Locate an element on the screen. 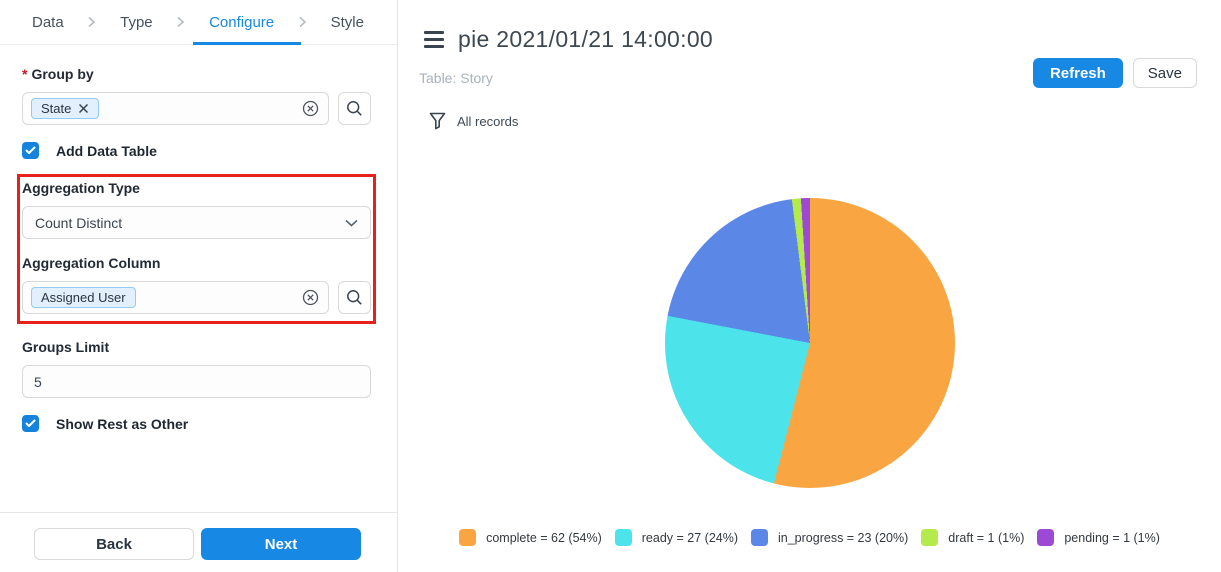 Image resolution: width=1221 pixels, height=572 pixels. legend-item-pending: pending = 1 (1%) is located at coordinates (1098, 537).